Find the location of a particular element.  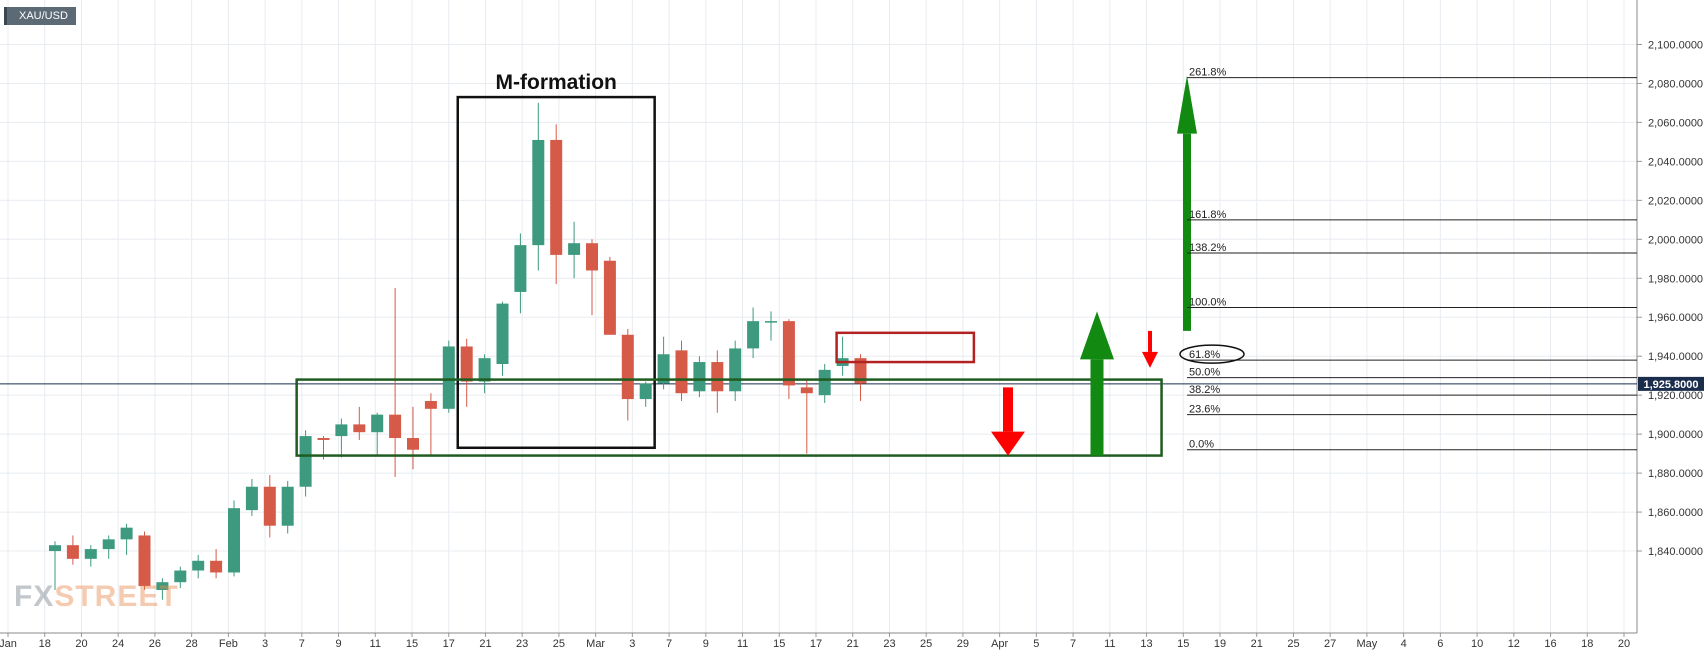

fib-label: 161.8% is located at coordinates (1208, 215).